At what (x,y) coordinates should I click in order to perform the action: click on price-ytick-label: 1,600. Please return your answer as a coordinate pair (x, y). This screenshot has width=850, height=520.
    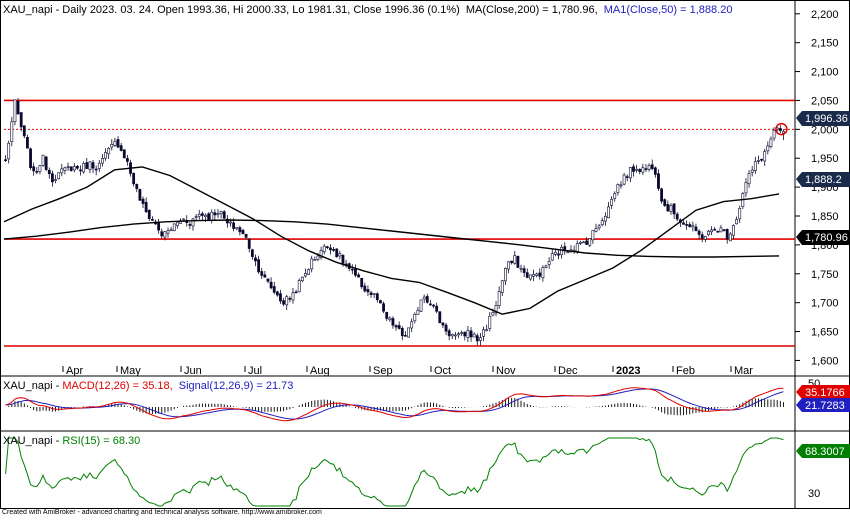
    Looking at the image, I should click on (825, 361).